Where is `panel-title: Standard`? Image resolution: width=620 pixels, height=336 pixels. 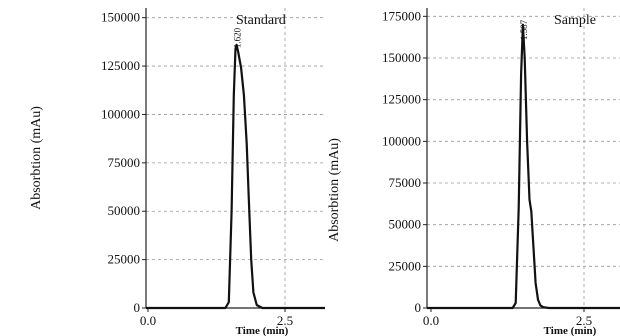 panel-title: Standard is located at coordinates (261, 20).